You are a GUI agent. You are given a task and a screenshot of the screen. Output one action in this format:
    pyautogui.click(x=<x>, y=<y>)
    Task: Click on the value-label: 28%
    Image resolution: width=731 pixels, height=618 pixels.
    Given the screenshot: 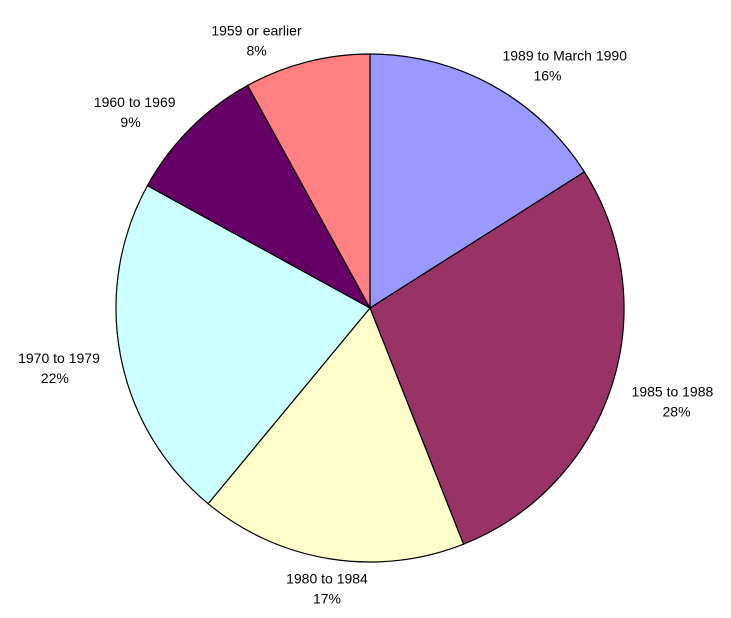 What is the action you would take?
    pyautogui.click(x=677, y=412)
    